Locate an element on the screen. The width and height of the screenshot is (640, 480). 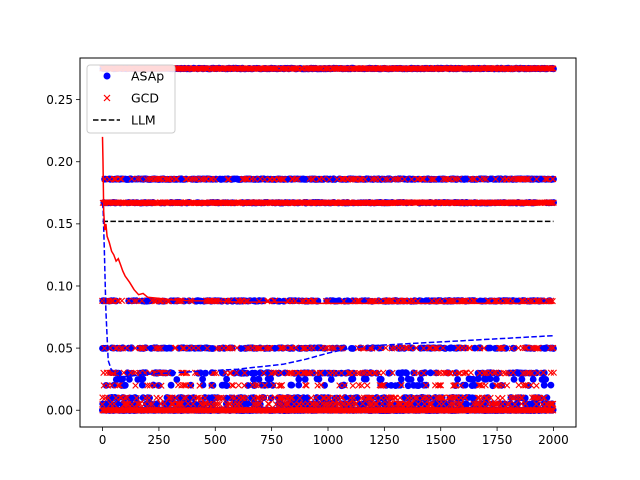
y-tick-label: 0.15 is located at coordinates (59, 224).